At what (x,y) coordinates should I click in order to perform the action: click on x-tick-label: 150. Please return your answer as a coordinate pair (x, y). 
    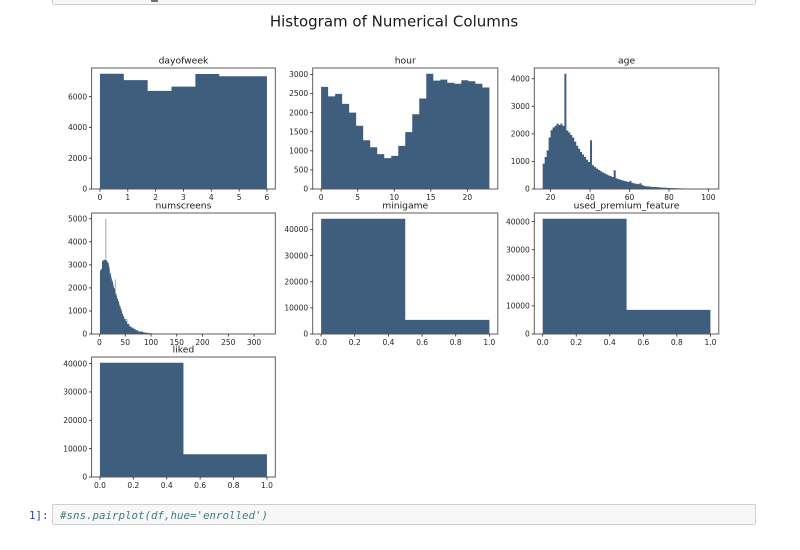
    Looking at the image, I should click on (177, 342).